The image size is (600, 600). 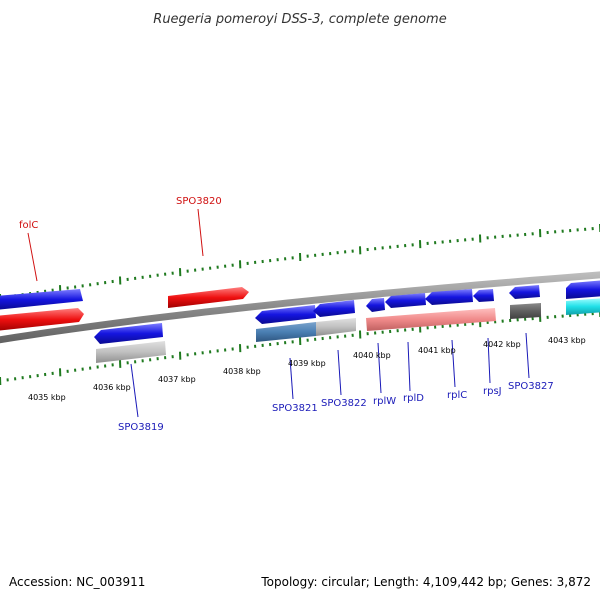 I want to click on gene-rplD-arrow, so click(x=405, y=300).